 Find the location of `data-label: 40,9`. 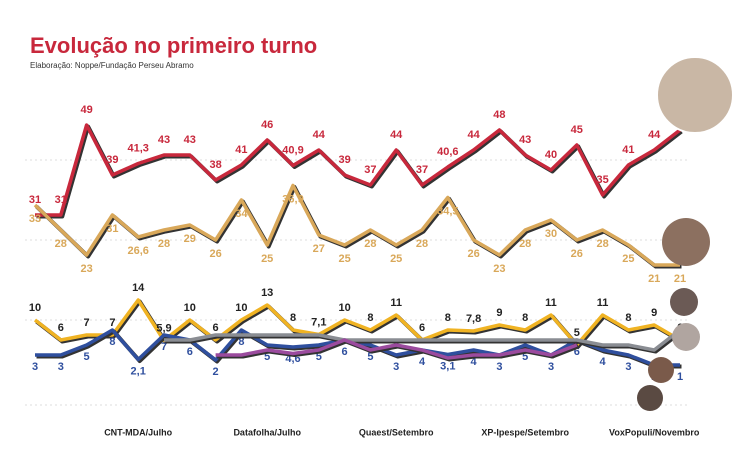

data-label: 40,9 is located at coordinates (292, 150).